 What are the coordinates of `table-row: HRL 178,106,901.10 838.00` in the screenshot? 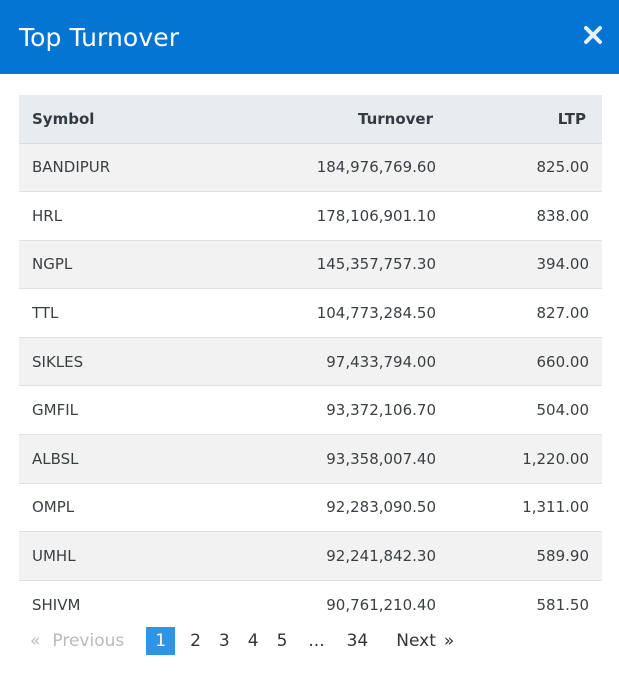 It's located at (310, 216).